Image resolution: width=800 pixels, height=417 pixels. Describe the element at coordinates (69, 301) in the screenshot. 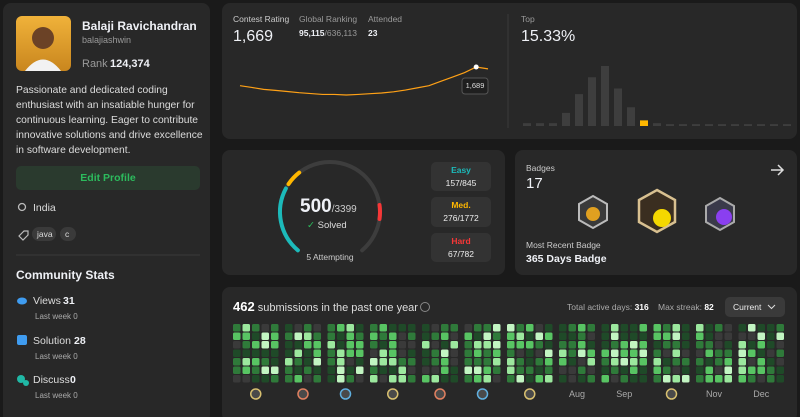

I see `stat-value: 31` at that location.